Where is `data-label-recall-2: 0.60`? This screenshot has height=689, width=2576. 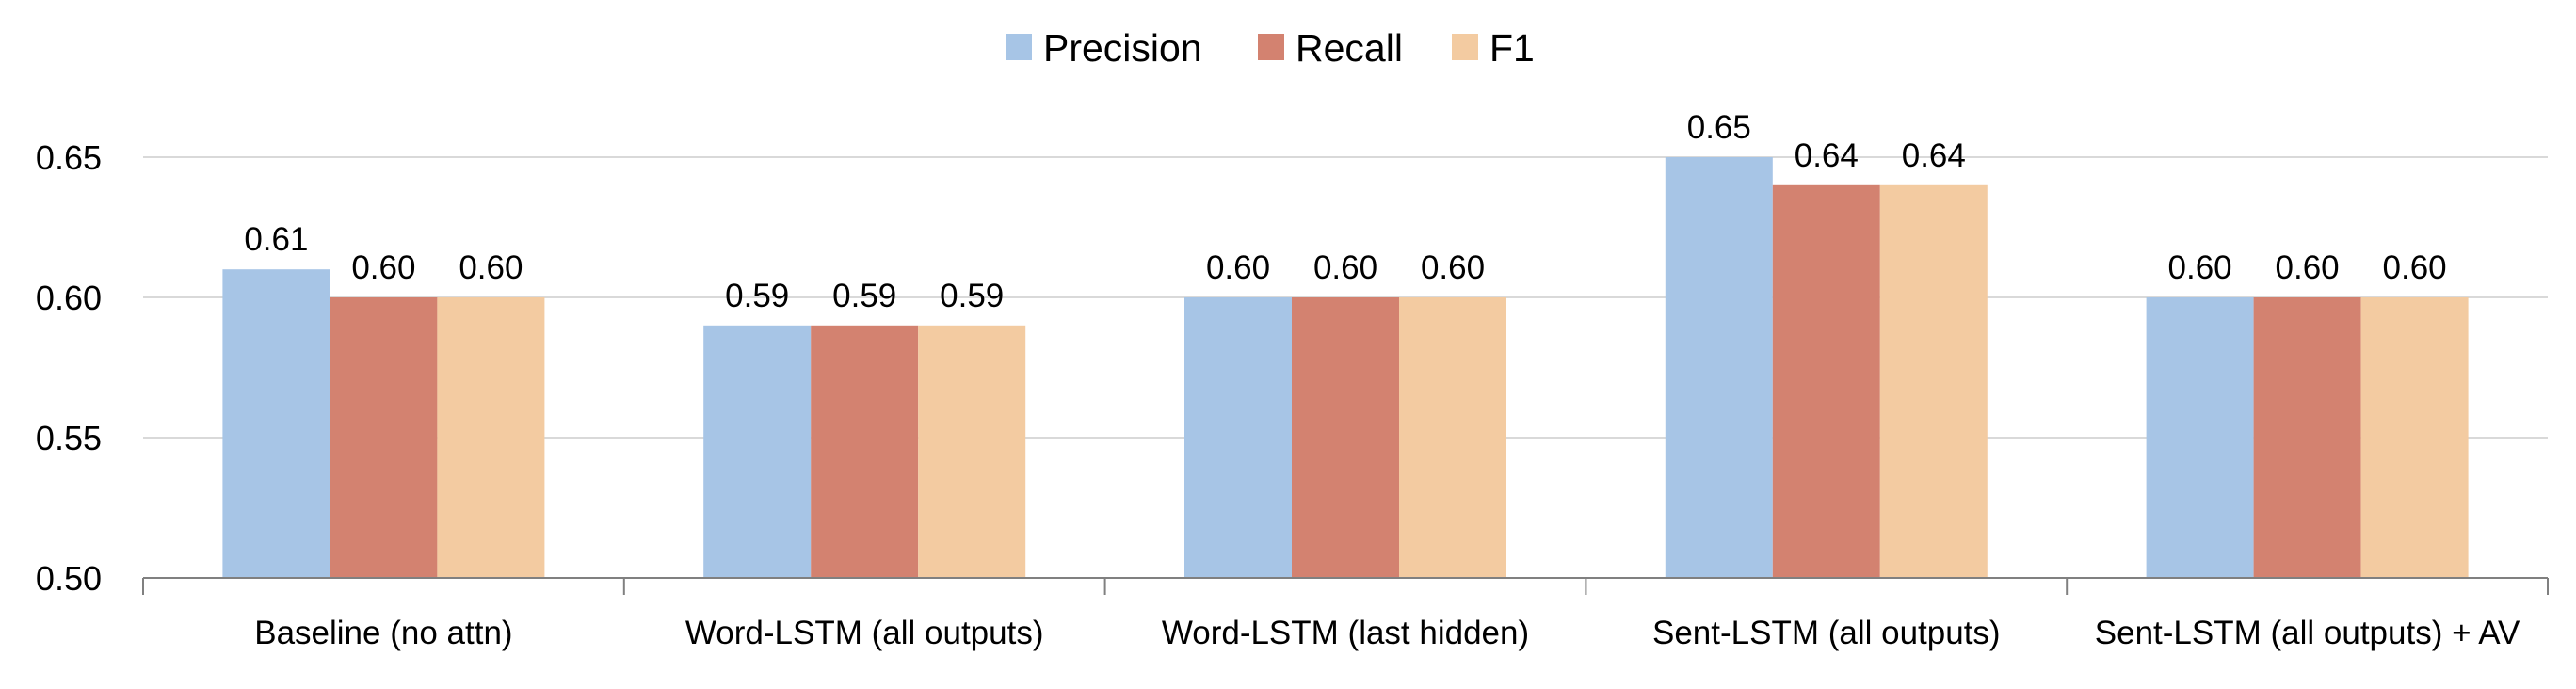
data-label-recall-2: 0.60 is located at coordinates (1345, 267).